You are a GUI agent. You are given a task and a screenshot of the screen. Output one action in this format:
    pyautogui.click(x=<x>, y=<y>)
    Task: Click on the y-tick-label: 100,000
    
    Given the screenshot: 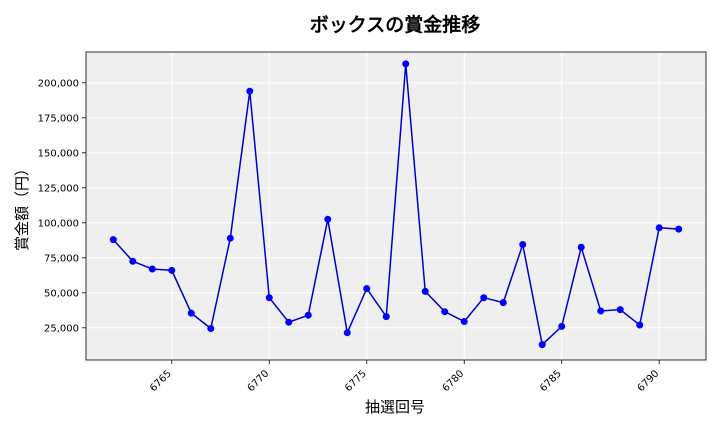 What is the action you would take?
    pyautogui.click(x=58, y=223)
    